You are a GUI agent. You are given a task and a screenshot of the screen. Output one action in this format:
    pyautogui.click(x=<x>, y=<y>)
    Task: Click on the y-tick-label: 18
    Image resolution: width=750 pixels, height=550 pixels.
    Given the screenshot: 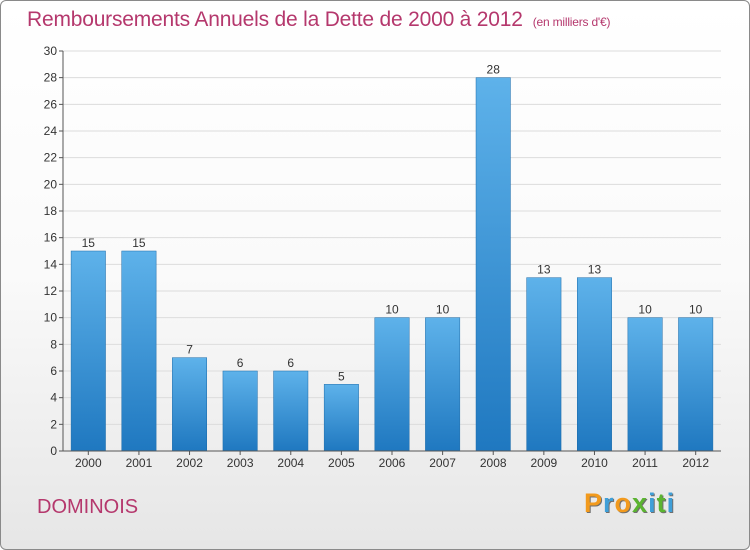 What is the action you would take?
    pyautogui.click(x=51, y=211)
    